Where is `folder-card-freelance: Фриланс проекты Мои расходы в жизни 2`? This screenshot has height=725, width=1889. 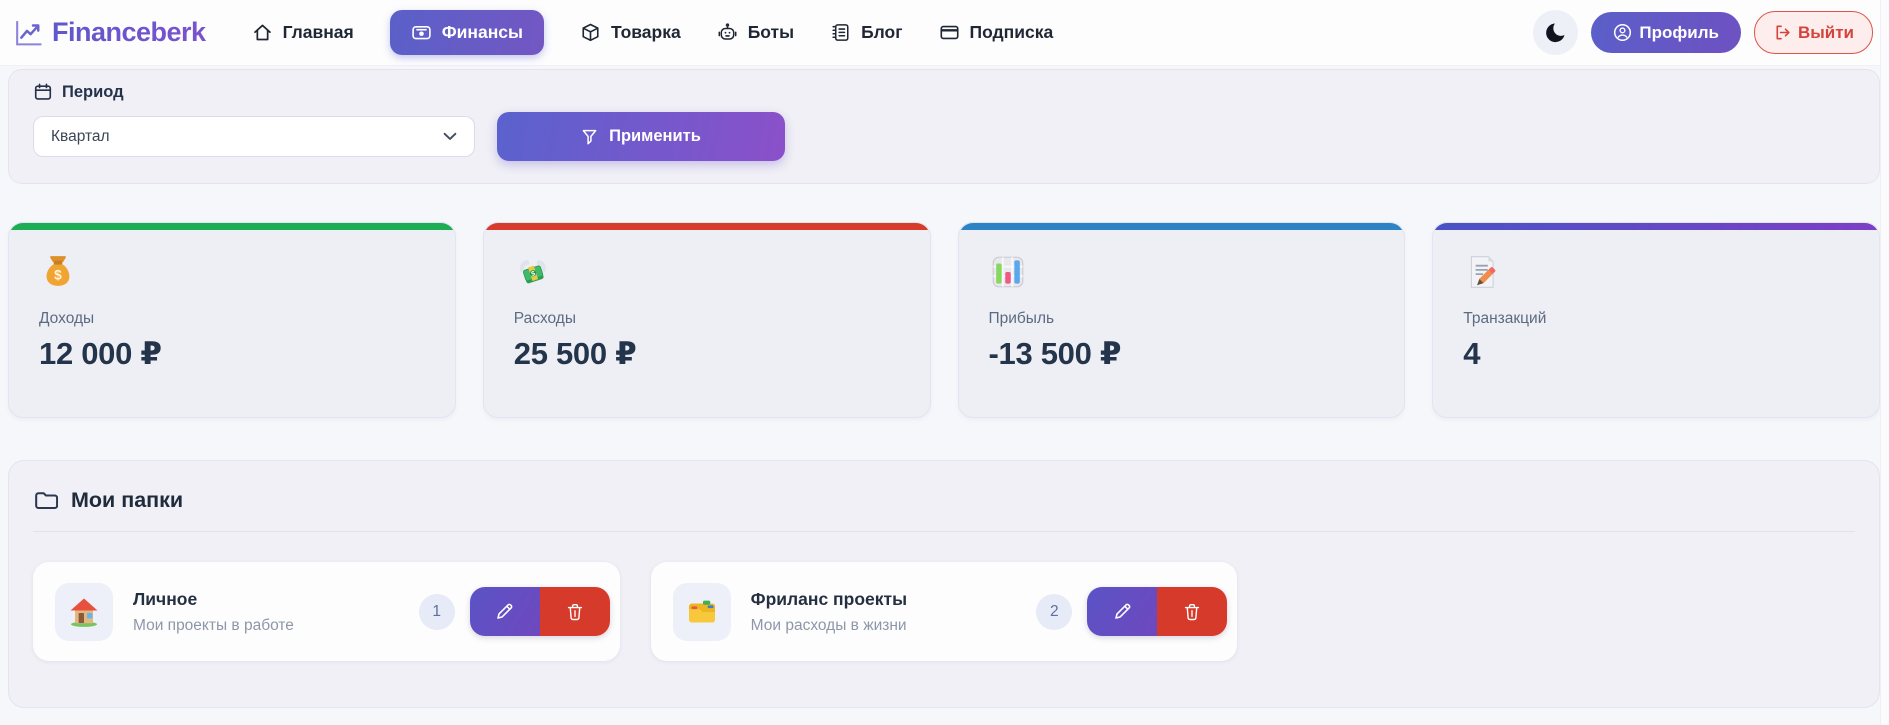 folder-card-freelance: Фриланс проекты Мои расходы в жизни 2 is located at coordinates (944, 611).